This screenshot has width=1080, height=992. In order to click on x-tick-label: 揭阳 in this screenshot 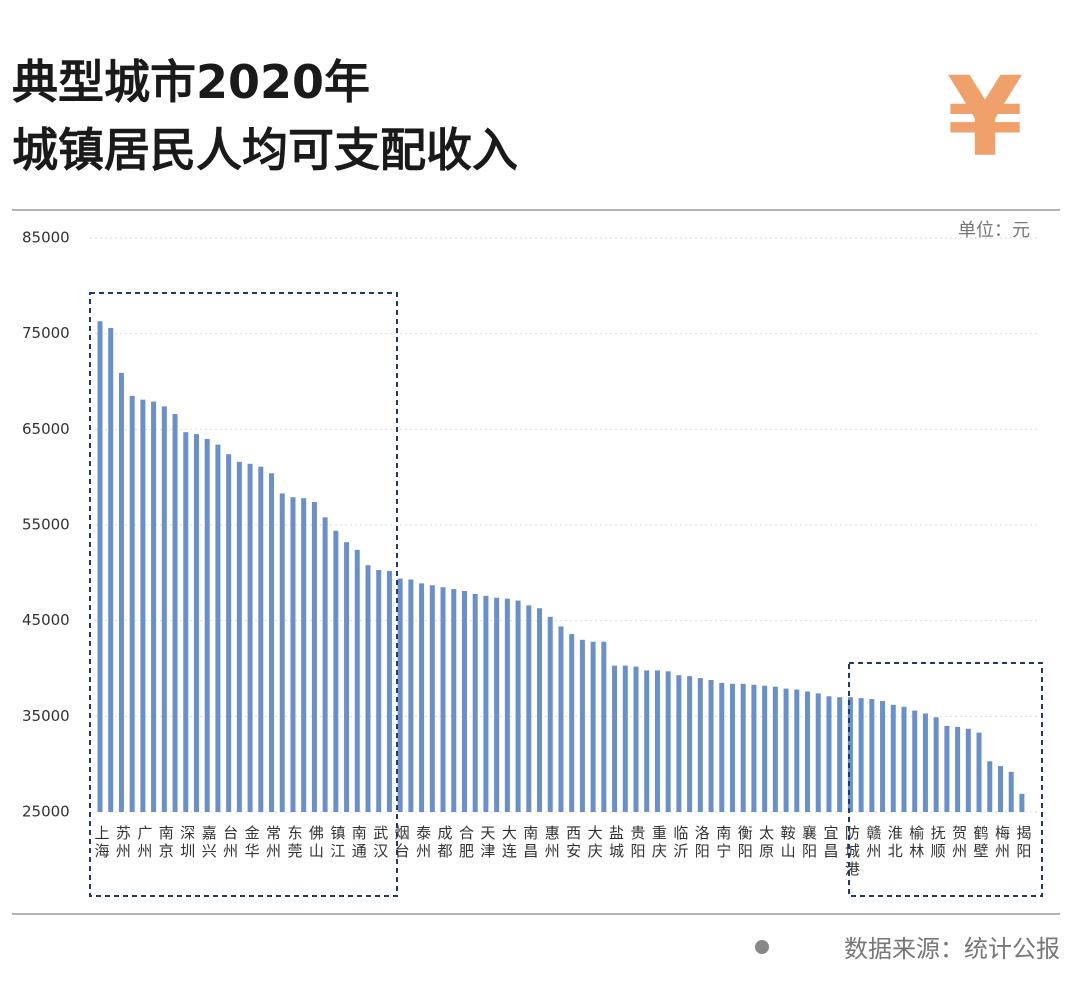, I will do `click(1023, 842)`.